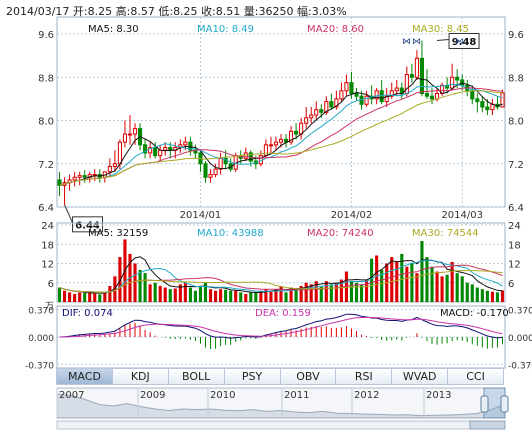 Image resolution: width=532 pixels, height=430 pixels. Describe the element at coordinates (118, 233) in the screenshot. I see `volume-ma-legend: MA5: 32159` at that location.